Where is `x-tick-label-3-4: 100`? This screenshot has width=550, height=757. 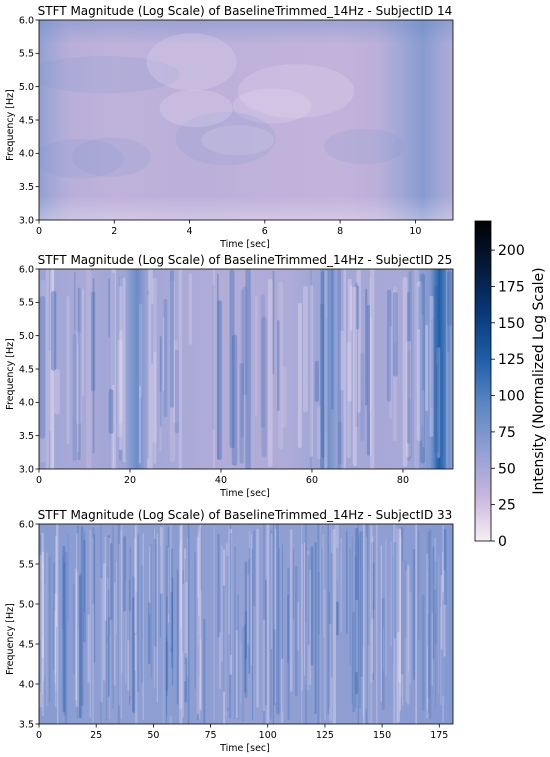
x-tick-label-3-4: 100 is located at coordinates (268, 735).